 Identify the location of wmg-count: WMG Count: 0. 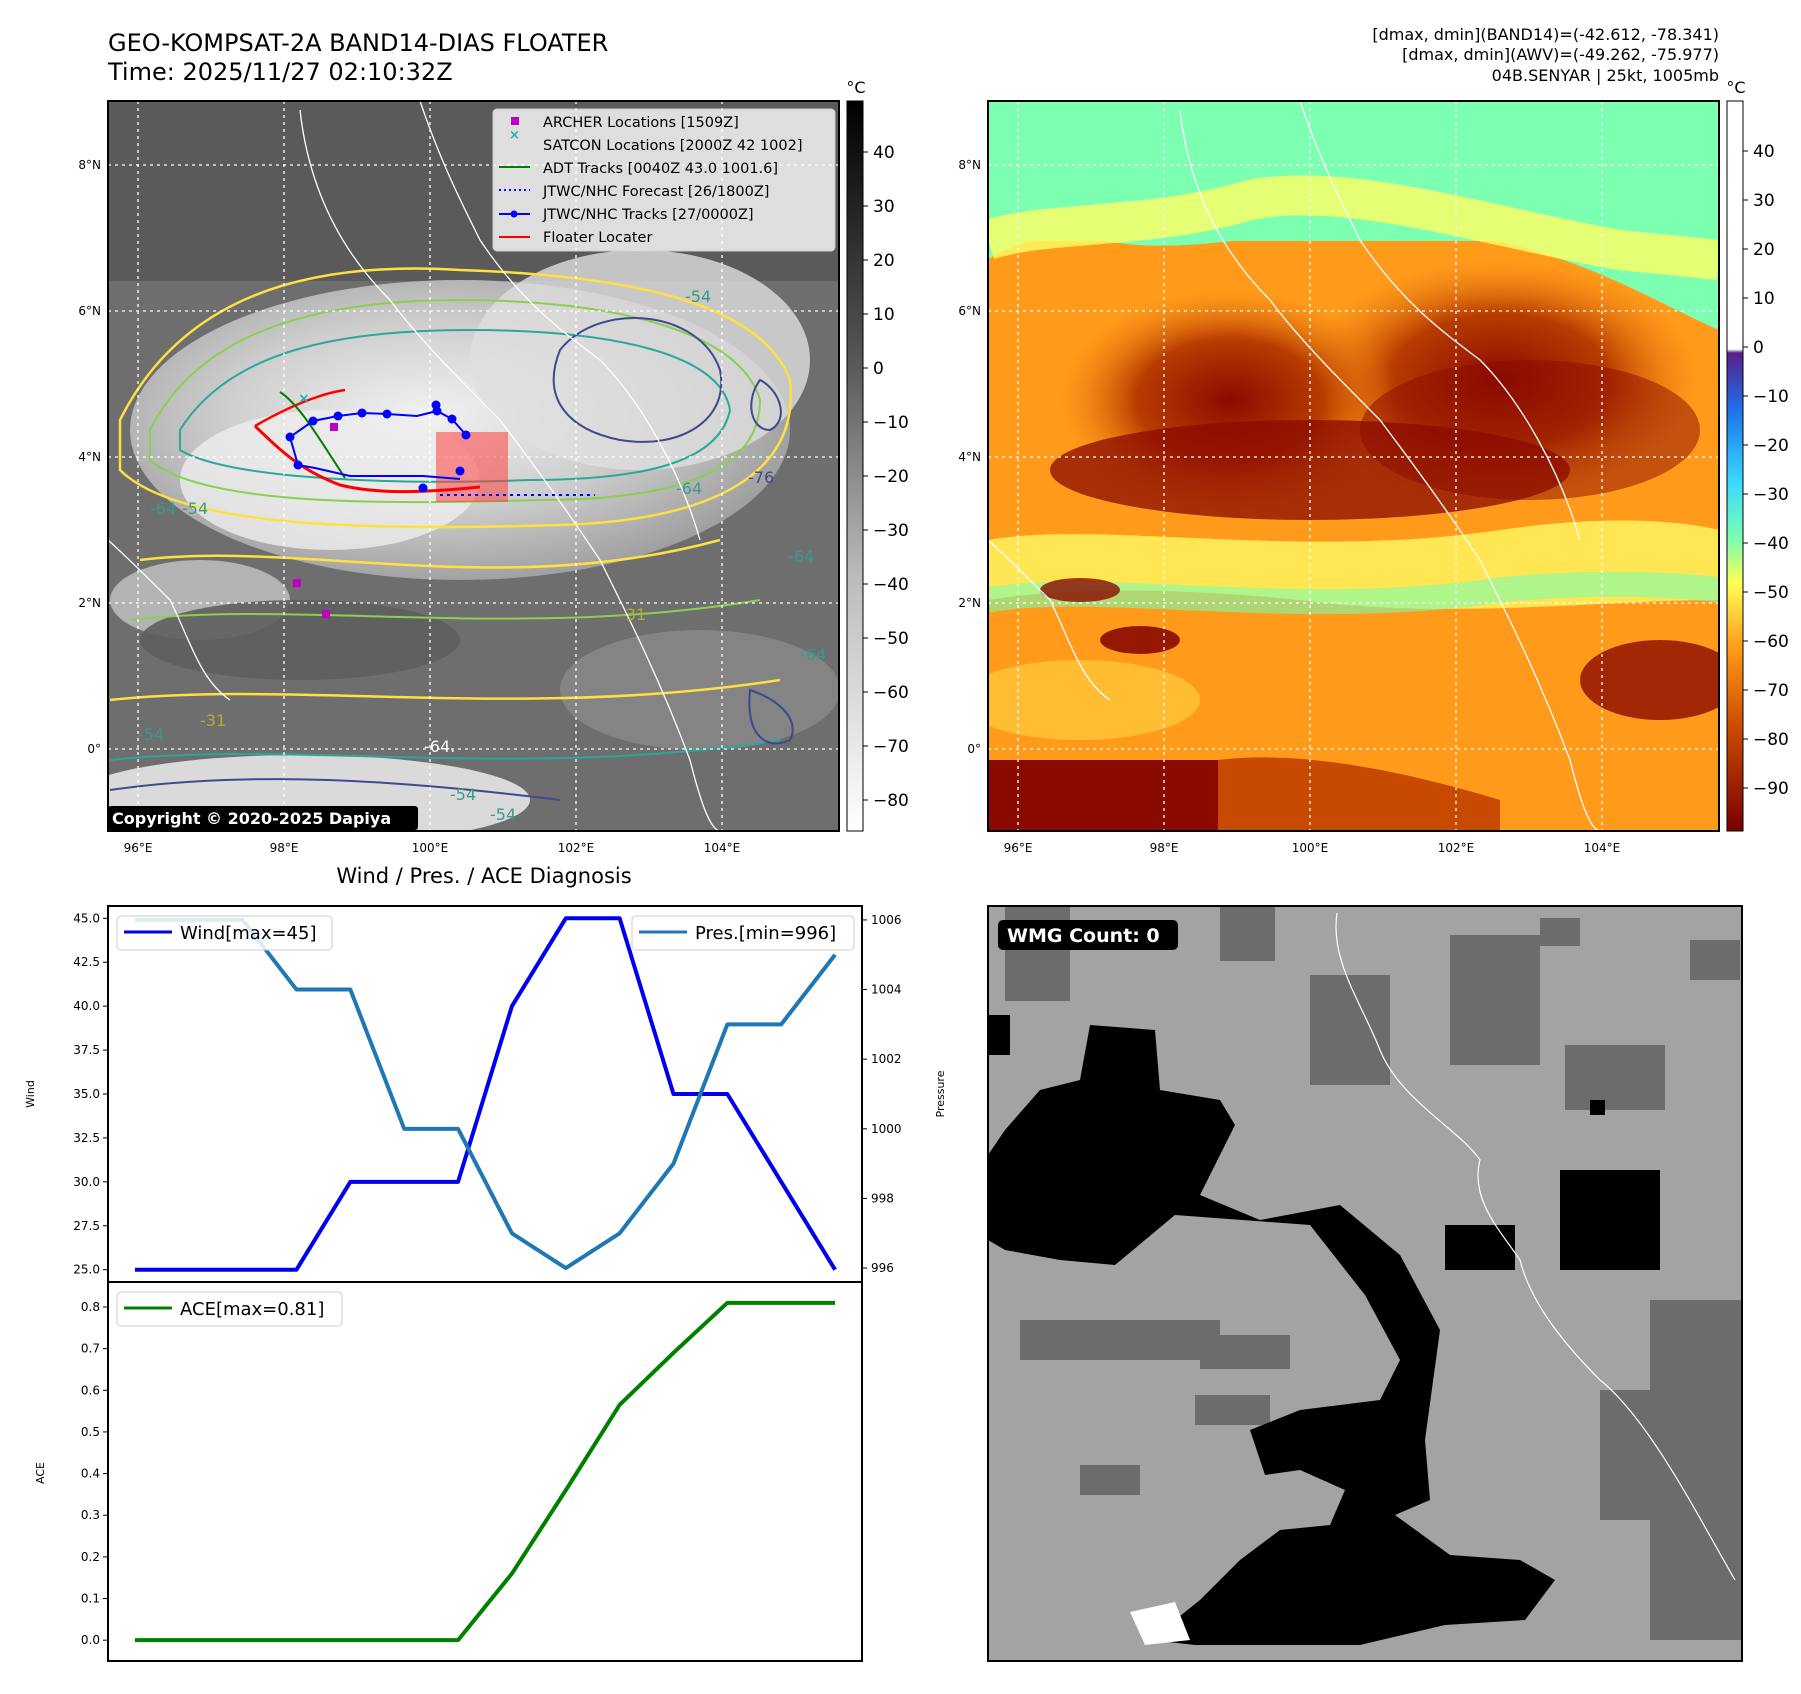
(1083, 936).